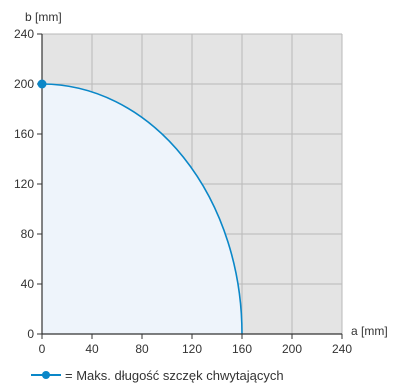 This screenshot has height=388, width=393. I want to click on y-tick-label-40: 40, so click(28, 284).